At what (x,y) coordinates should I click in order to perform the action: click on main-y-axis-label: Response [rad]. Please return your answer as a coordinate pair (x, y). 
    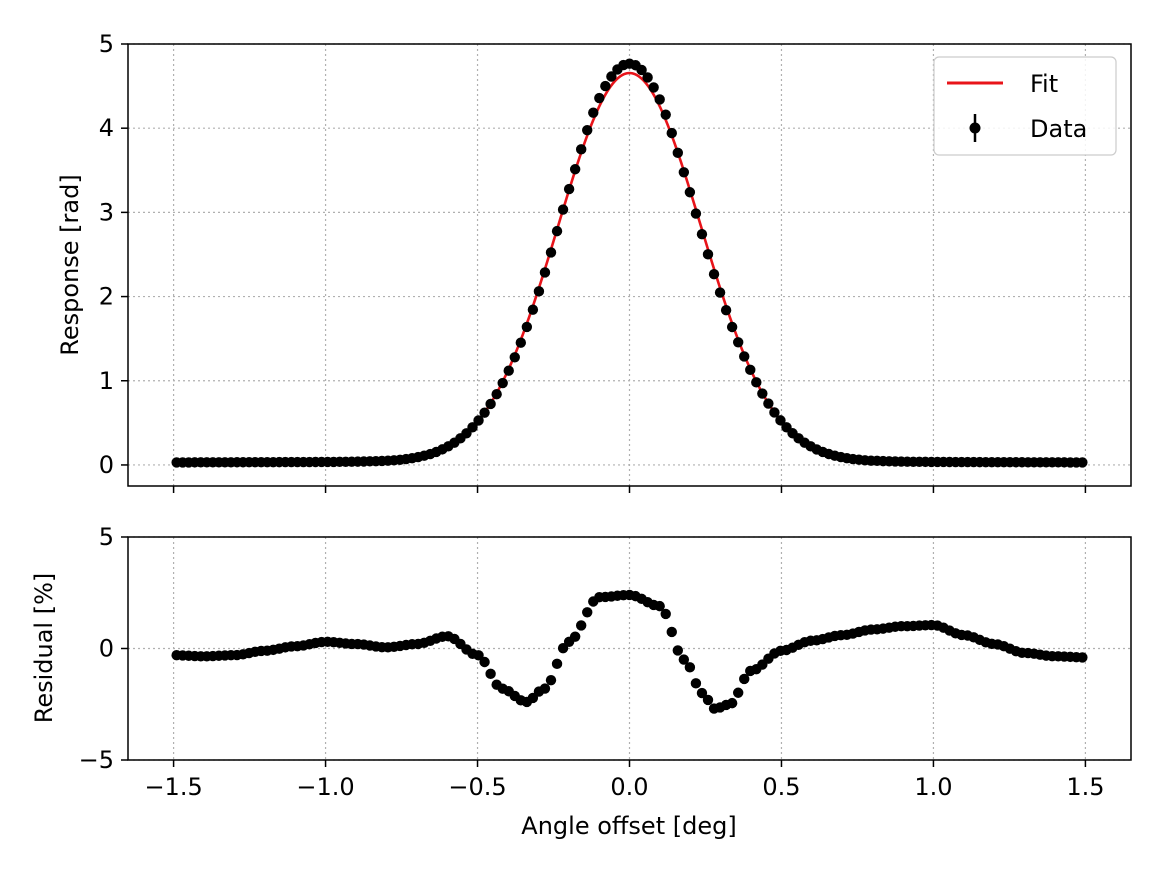
    Looking at the image, I should click on (70, 264).